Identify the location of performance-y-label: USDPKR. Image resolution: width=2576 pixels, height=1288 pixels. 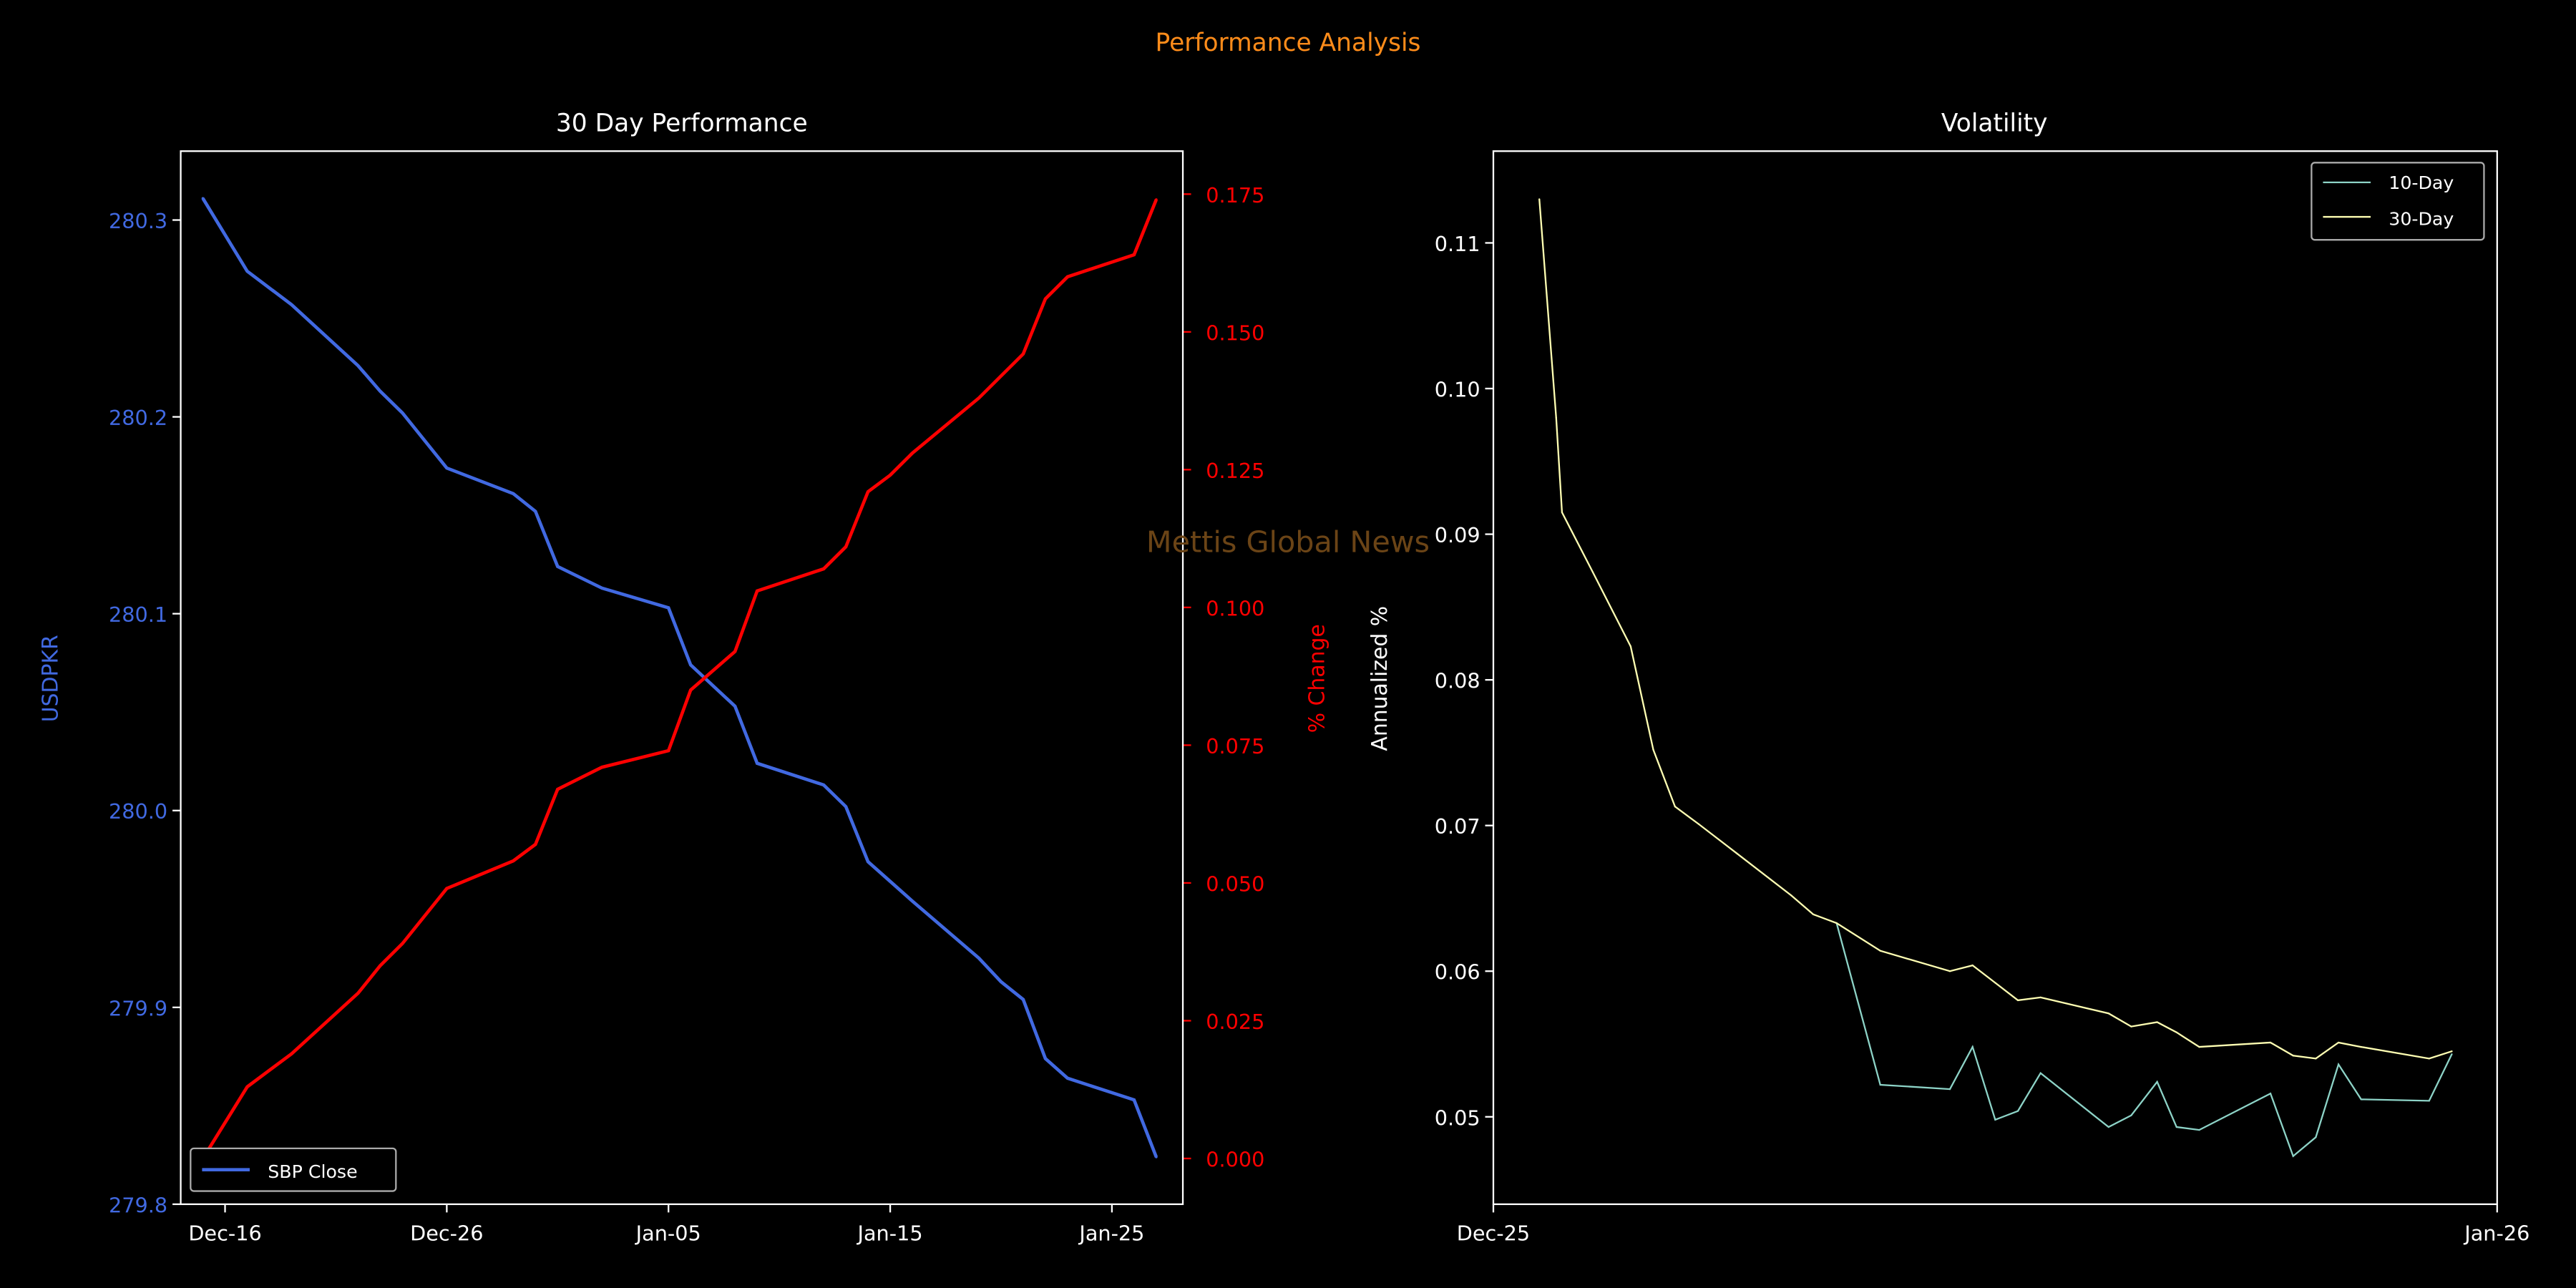
(50, 678).